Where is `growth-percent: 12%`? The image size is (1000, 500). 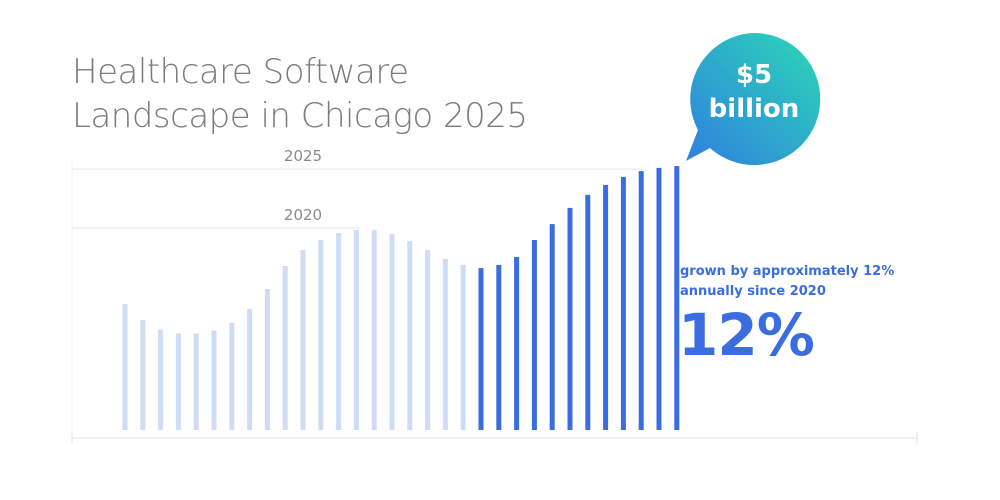 growth-percent: 12% is located at coordinates (746, 335).